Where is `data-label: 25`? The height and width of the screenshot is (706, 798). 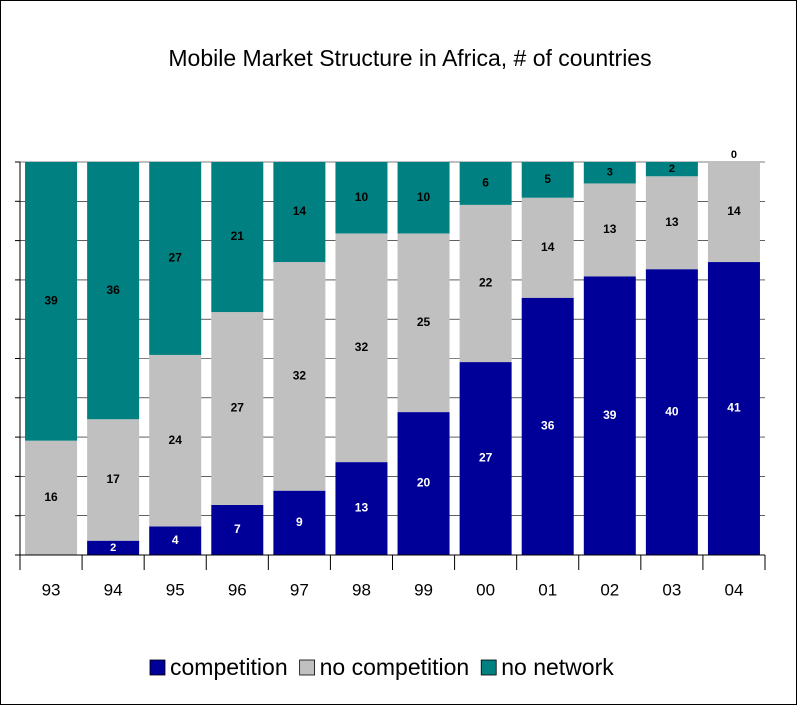
data-label: 25 is located at coordinates (424, 322).